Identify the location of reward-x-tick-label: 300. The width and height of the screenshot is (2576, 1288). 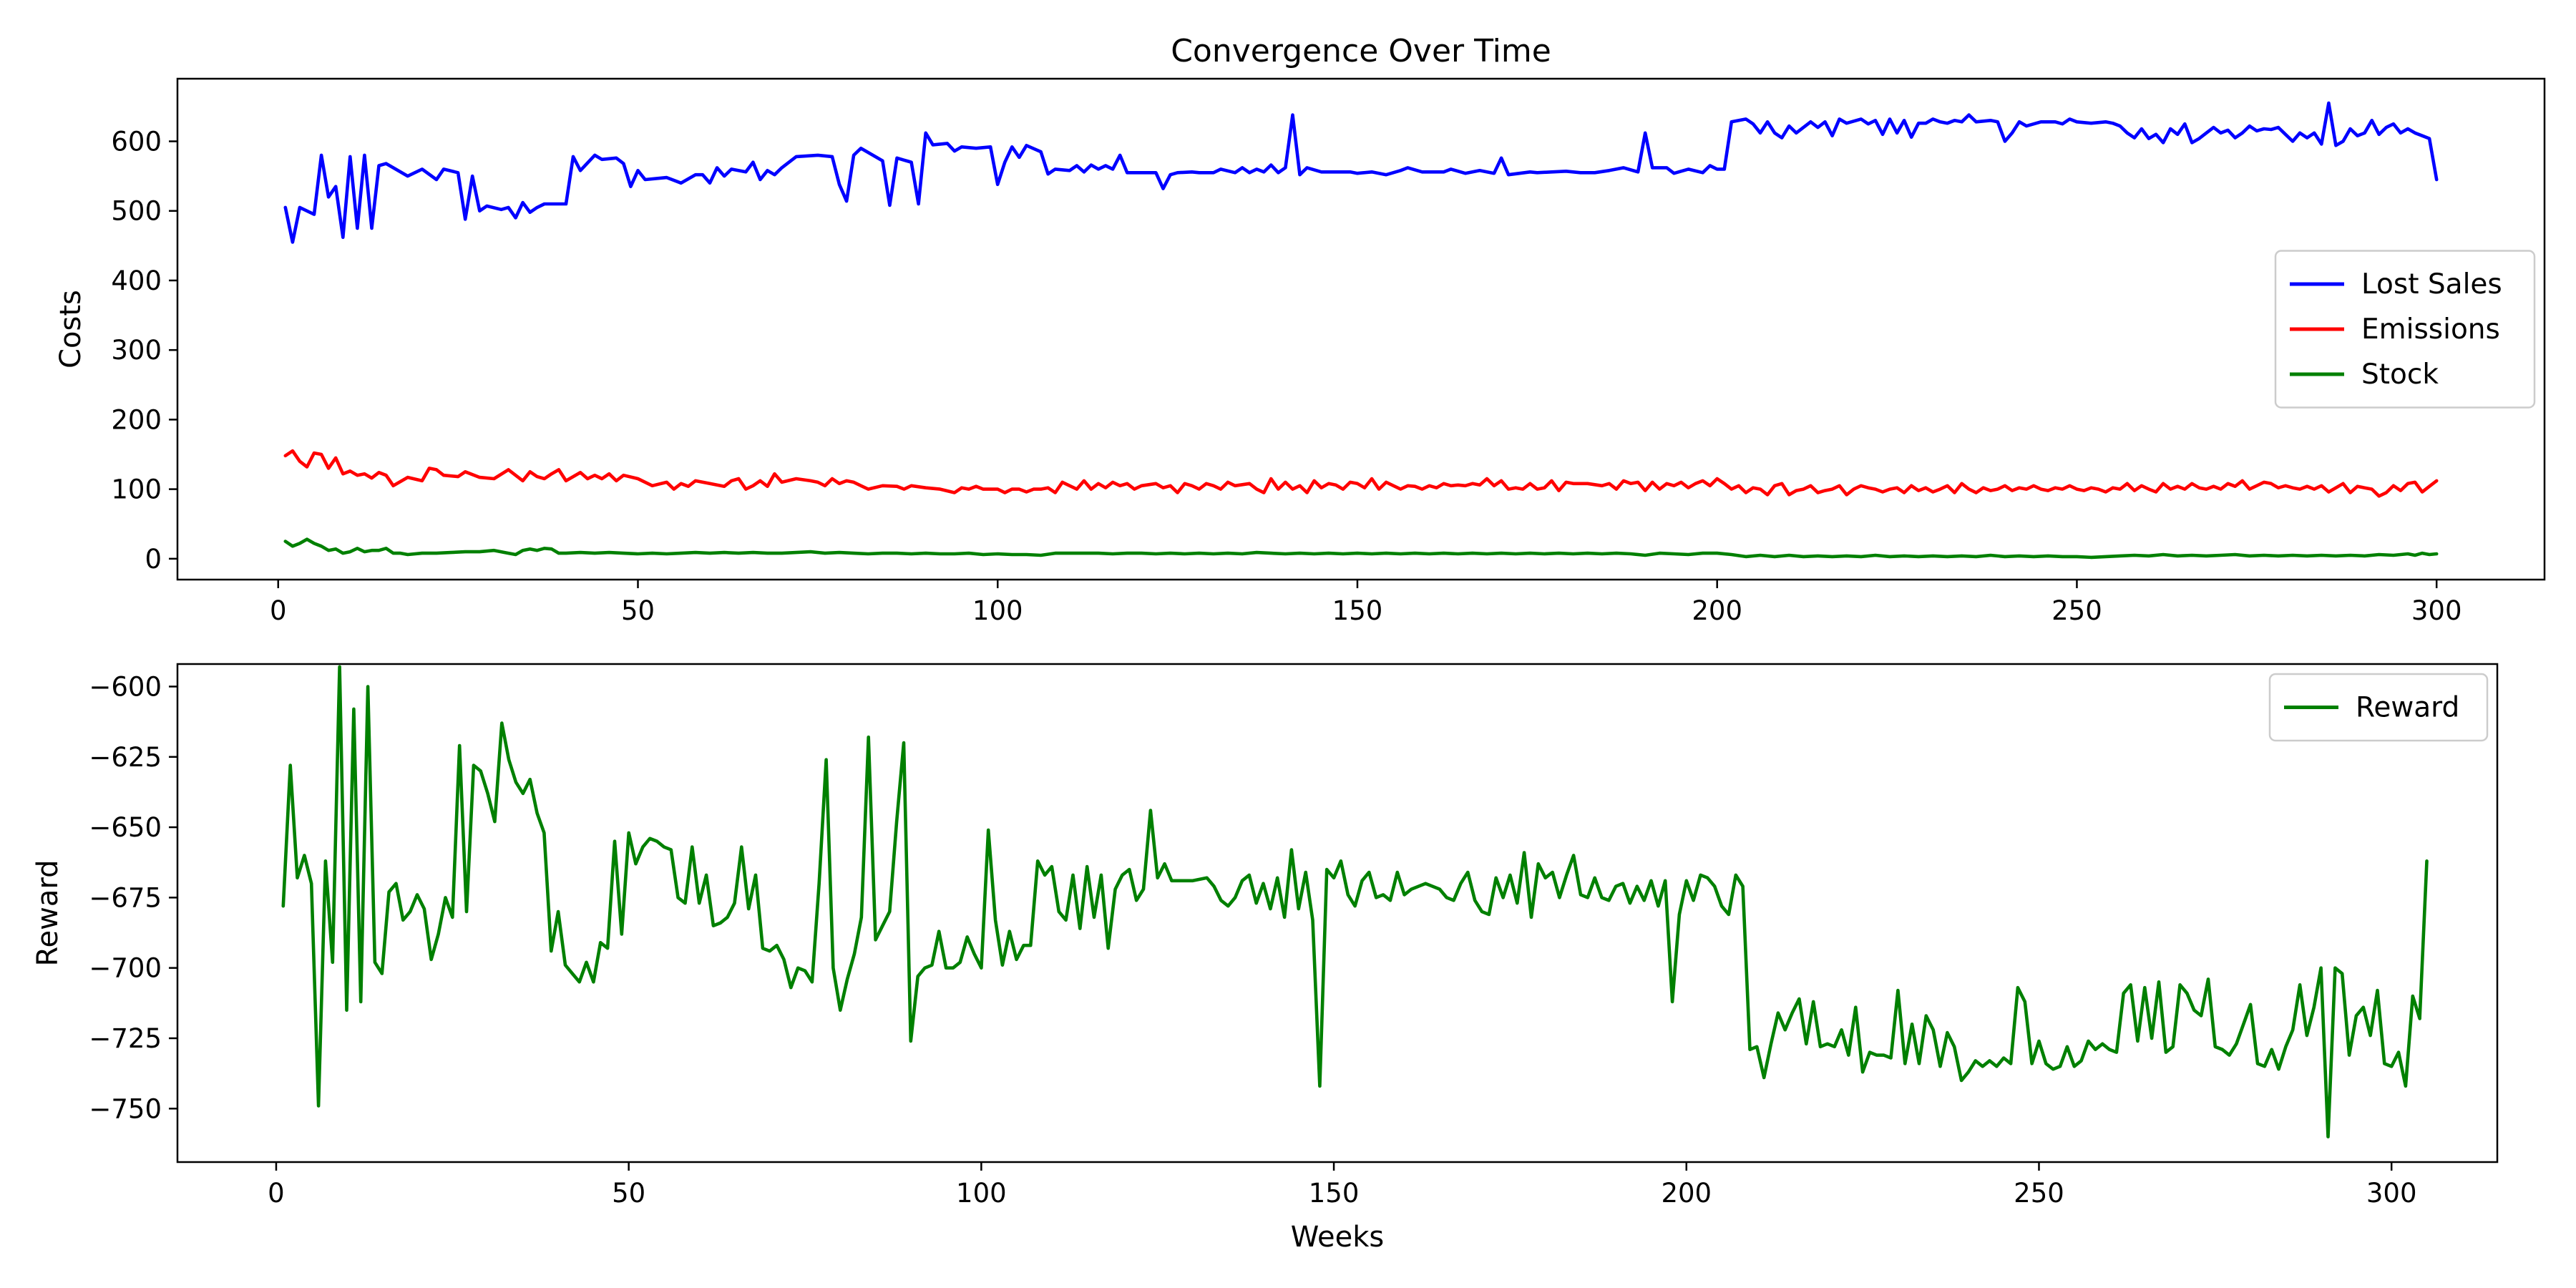
(2391, 1193).